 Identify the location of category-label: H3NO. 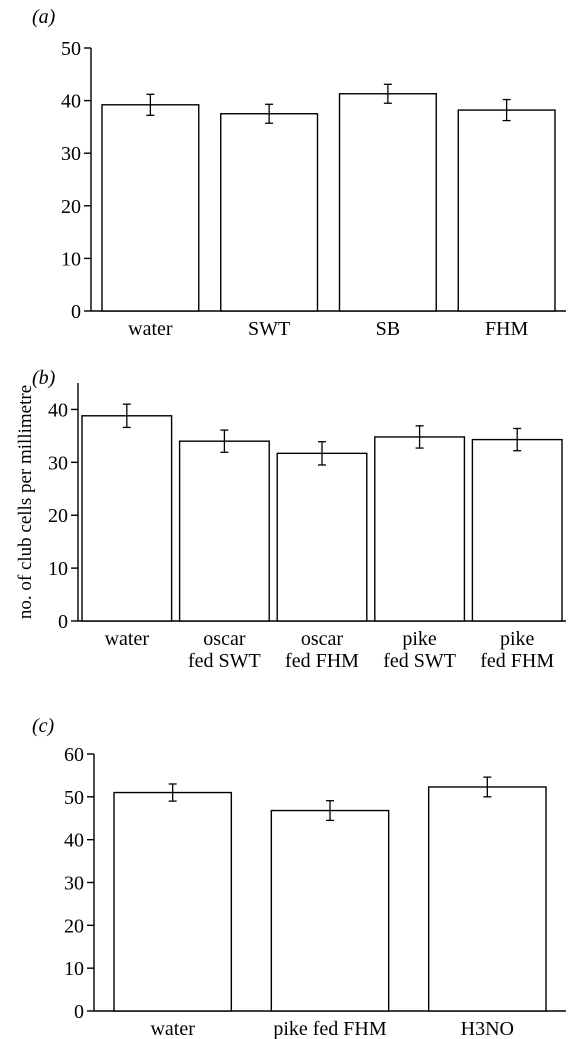
(487, 1028).